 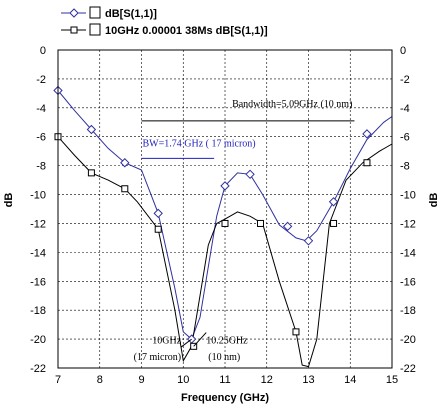 I want to click on y-tick-label-left: -2, so click(x=41, y=80).